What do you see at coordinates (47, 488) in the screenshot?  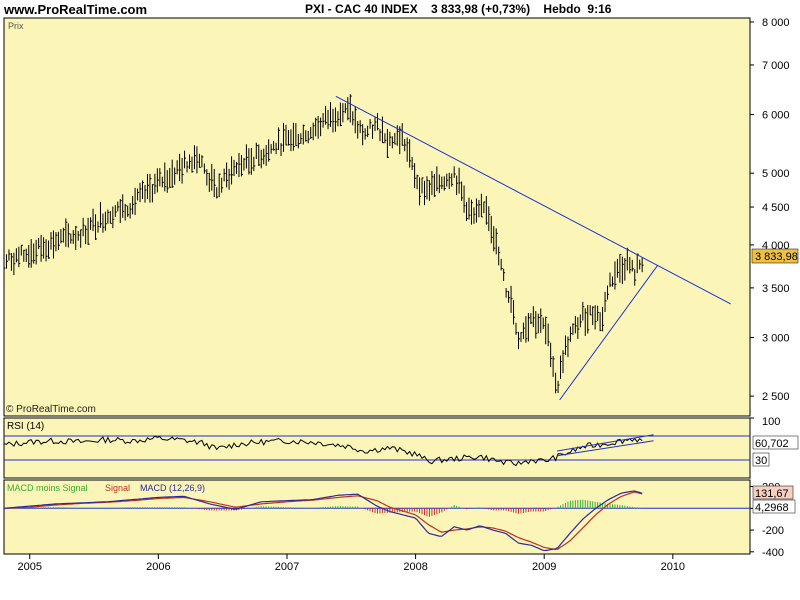 I see `macd-hist-legend: MACD moins Signal` at bounding box center [47, 488].